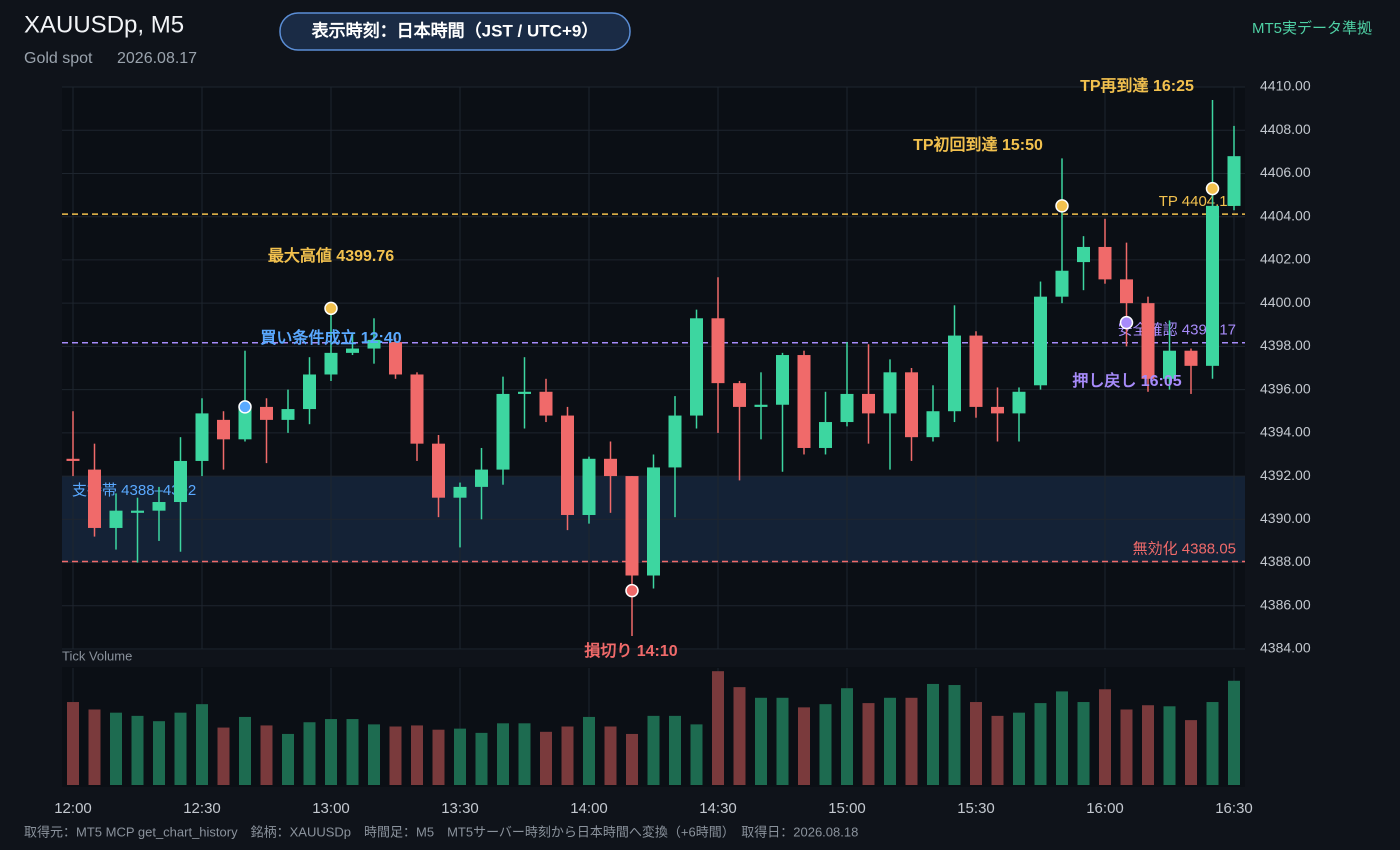  I want to click on x-tick-label: 12:00, so click(73, 808).